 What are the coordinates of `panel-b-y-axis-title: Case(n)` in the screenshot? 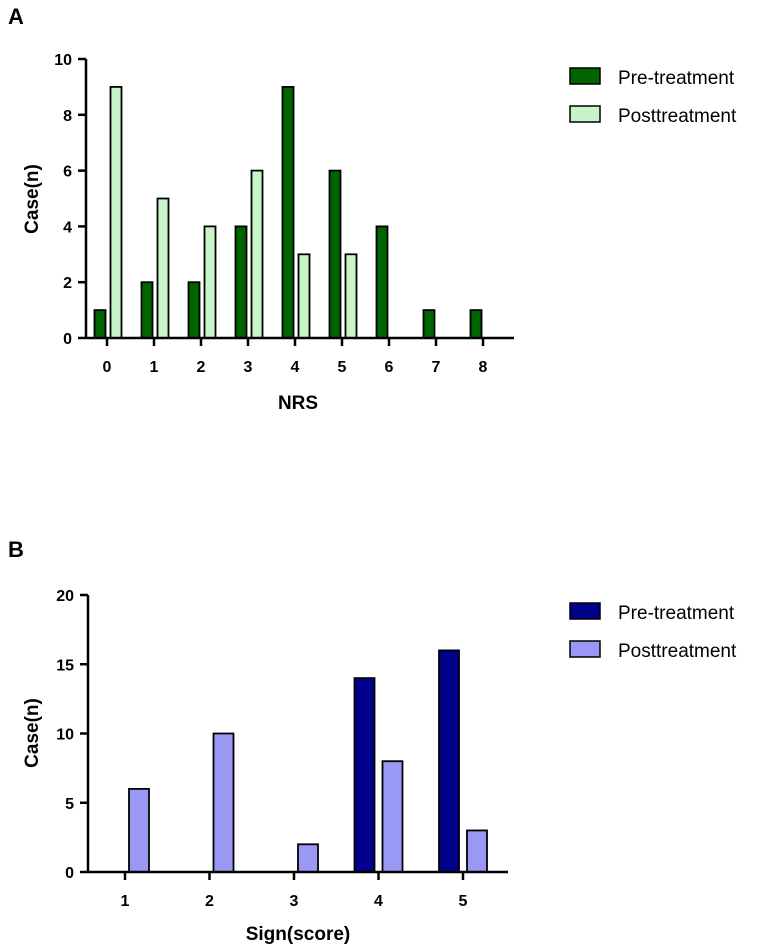 It's located at (32, 733).